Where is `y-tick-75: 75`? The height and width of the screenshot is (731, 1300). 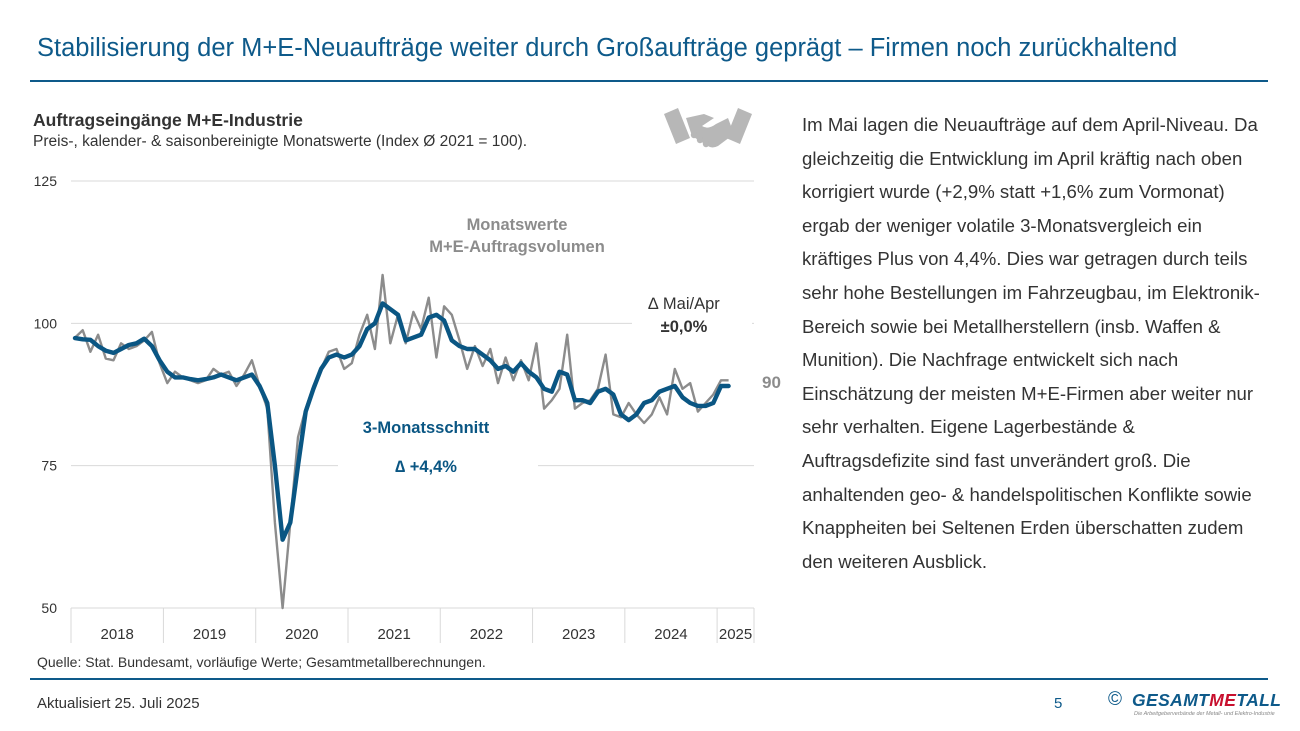
y-tick-75: 75 is located at coordinates (49, 466).